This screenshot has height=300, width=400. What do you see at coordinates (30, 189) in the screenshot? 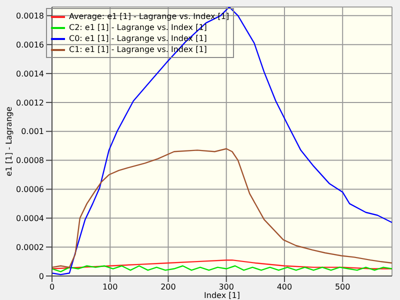
I see `y-tick-label: 0.0006` at bounding box center [30, 189].